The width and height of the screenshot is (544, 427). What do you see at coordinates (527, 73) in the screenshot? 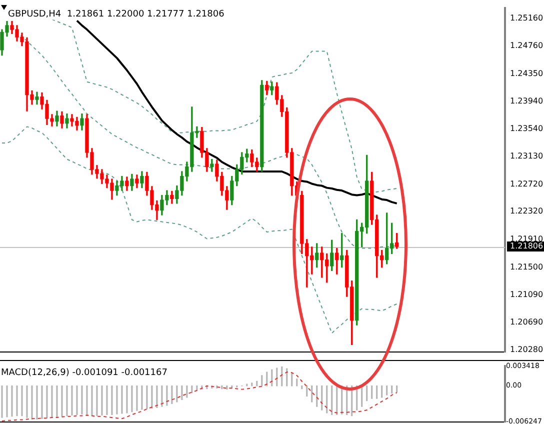
I see `y-tick-label: 1.24350` at bounding box center [527, 73].